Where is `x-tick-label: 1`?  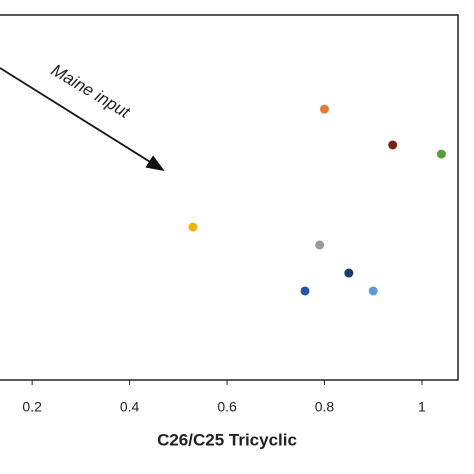 x-tick-label: 1 is located at coordinates (422, 407).